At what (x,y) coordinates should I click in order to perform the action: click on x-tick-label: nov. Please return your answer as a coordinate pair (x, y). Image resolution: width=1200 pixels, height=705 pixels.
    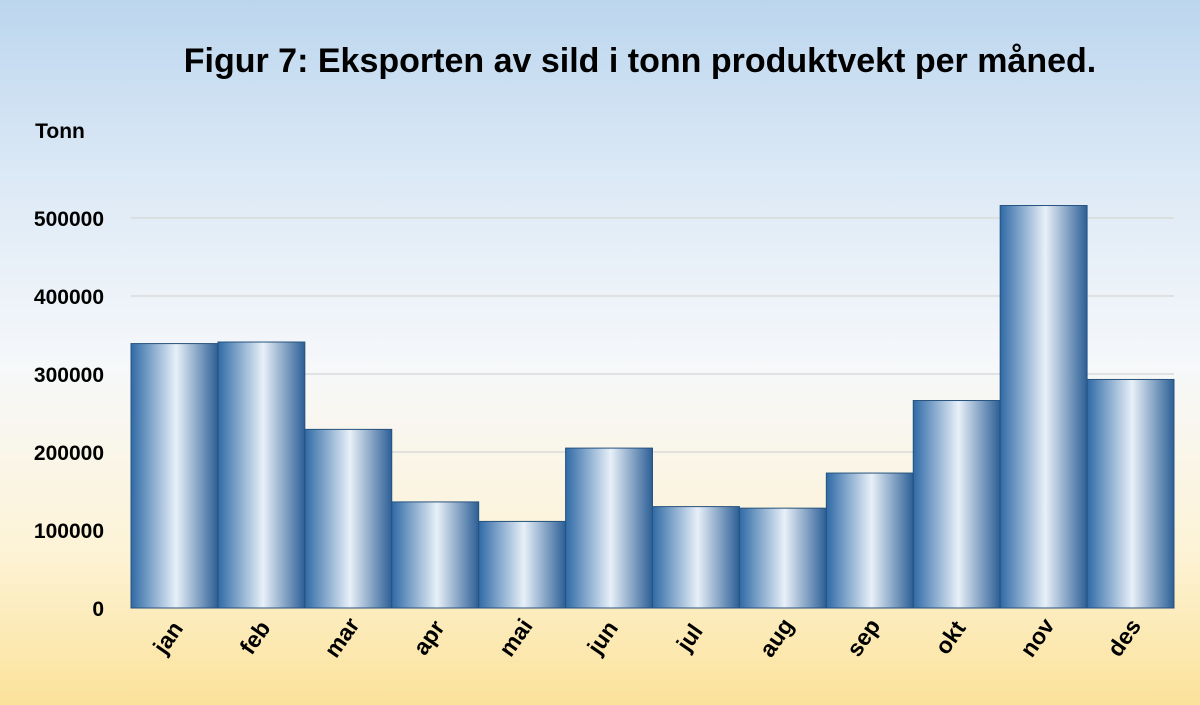
    Looking at the image, I should click on (1037, 637).